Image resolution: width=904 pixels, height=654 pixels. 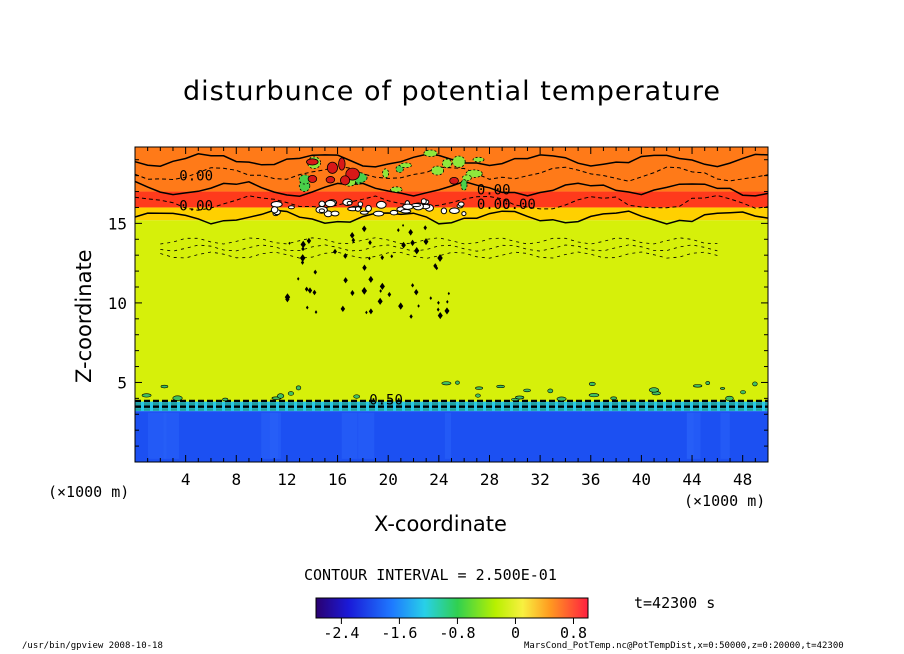 What do you see at coordinates (539, 479) in the screenshot?
I see `x-tick-label: 32` at bounding box center [539, 479].